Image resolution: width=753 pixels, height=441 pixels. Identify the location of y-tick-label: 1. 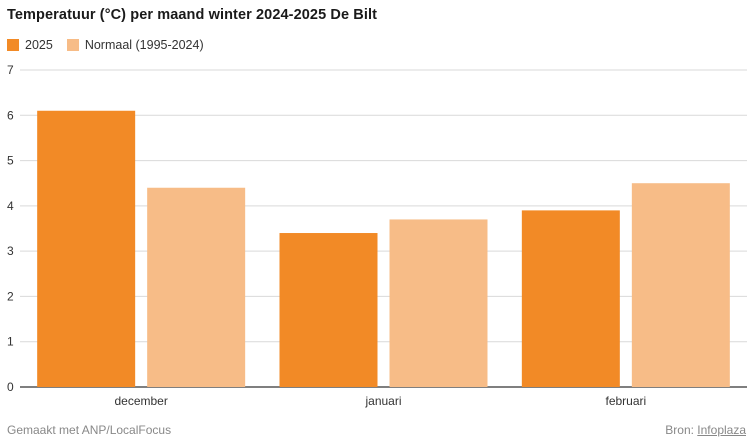
(10, 342).